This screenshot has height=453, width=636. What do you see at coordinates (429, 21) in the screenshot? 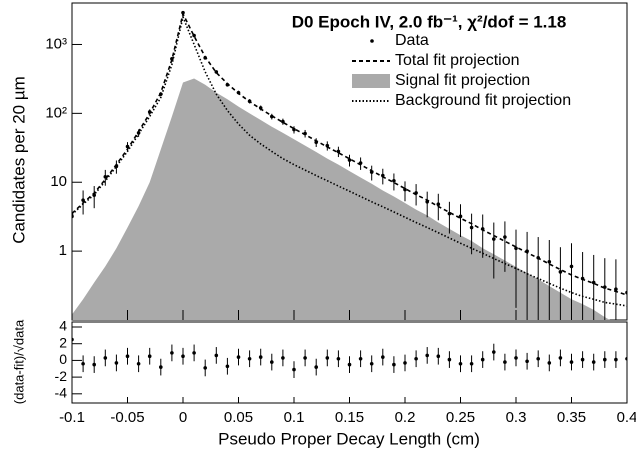
I see `chart-title: D0 Epoch IV, 2.0 fb⁻¹, χ²/dof = 1.18` at bounding box center [429, 21].